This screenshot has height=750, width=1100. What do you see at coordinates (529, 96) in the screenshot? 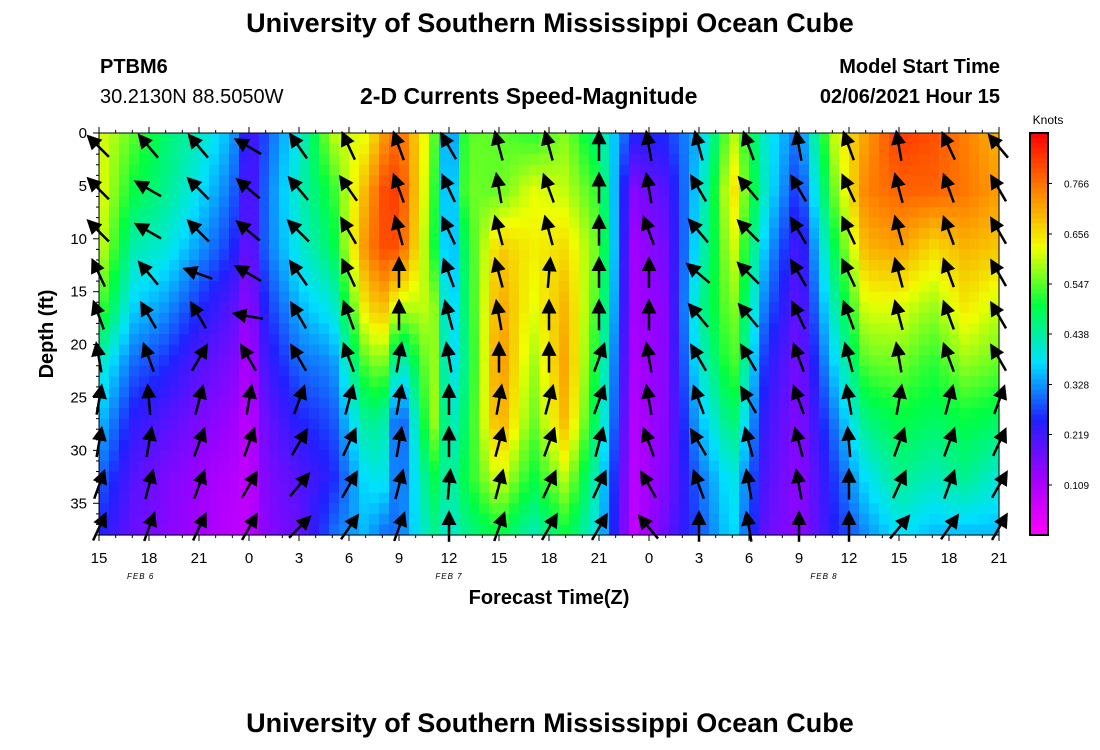
I see `chart-title: 2-D Currents Speed-Magnitude` at bounding box center [529, 96].